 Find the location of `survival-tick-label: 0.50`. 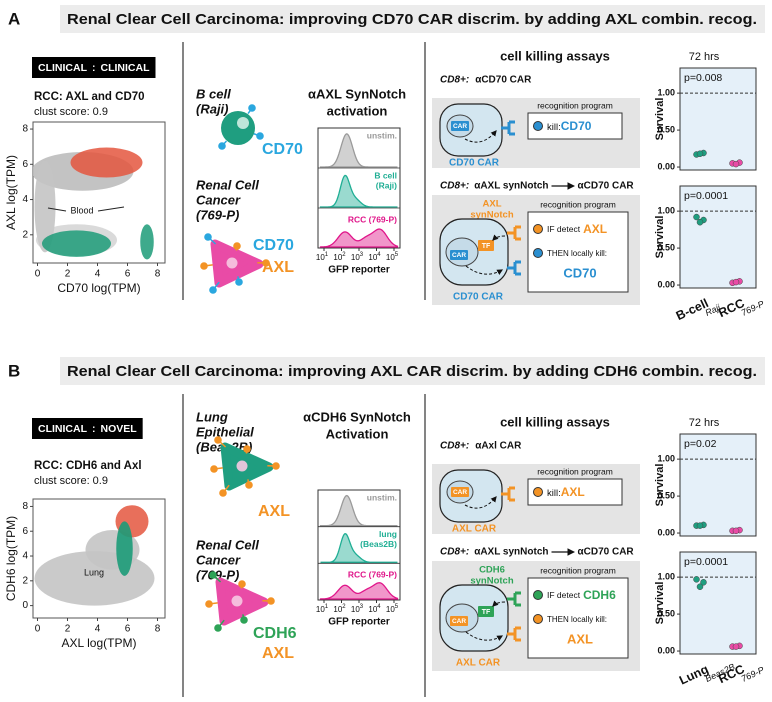

survival-tick-label: 0.50 is located at coordinates (666, 247).